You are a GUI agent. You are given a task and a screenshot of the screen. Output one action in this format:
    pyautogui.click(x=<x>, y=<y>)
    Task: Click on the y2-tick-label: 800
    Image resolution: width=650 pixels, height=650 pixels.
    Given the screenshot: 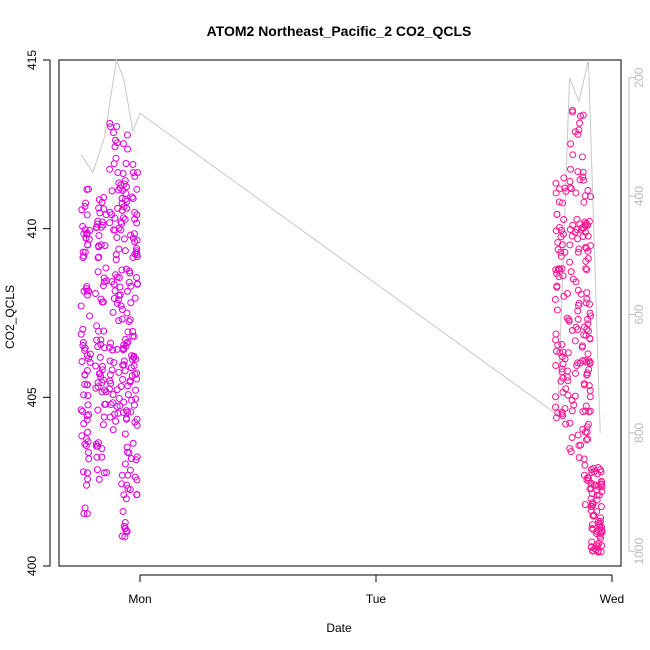 What is the action you would take?
    pyautogui.click(x=639, y=433)
    